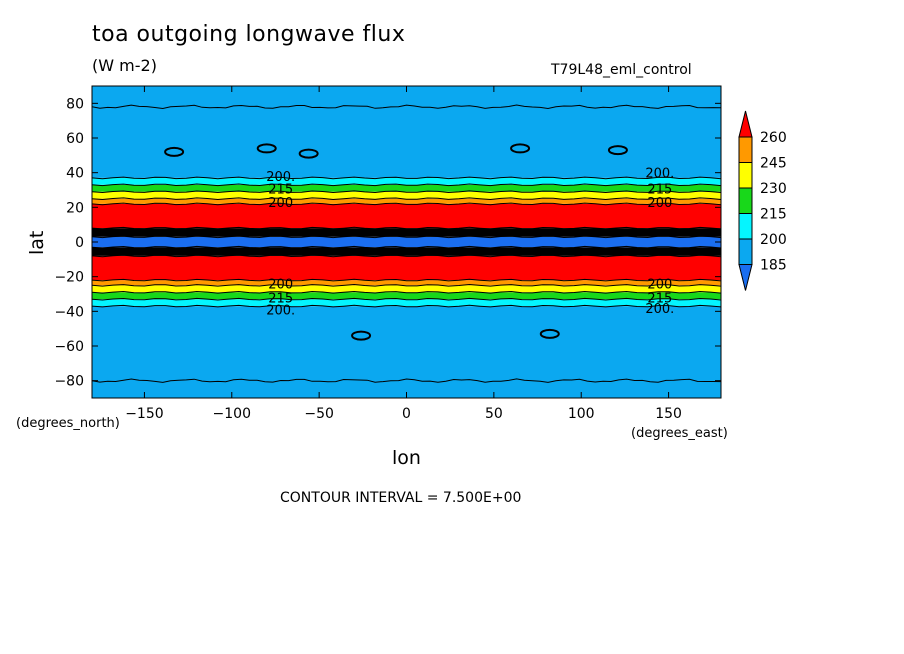 Image resolution: width=904 pixels, height=654 pixels. Describe the element at coordinates (124, 65) in the screenshot. I see `chart-units: (W m-2)` at that location.